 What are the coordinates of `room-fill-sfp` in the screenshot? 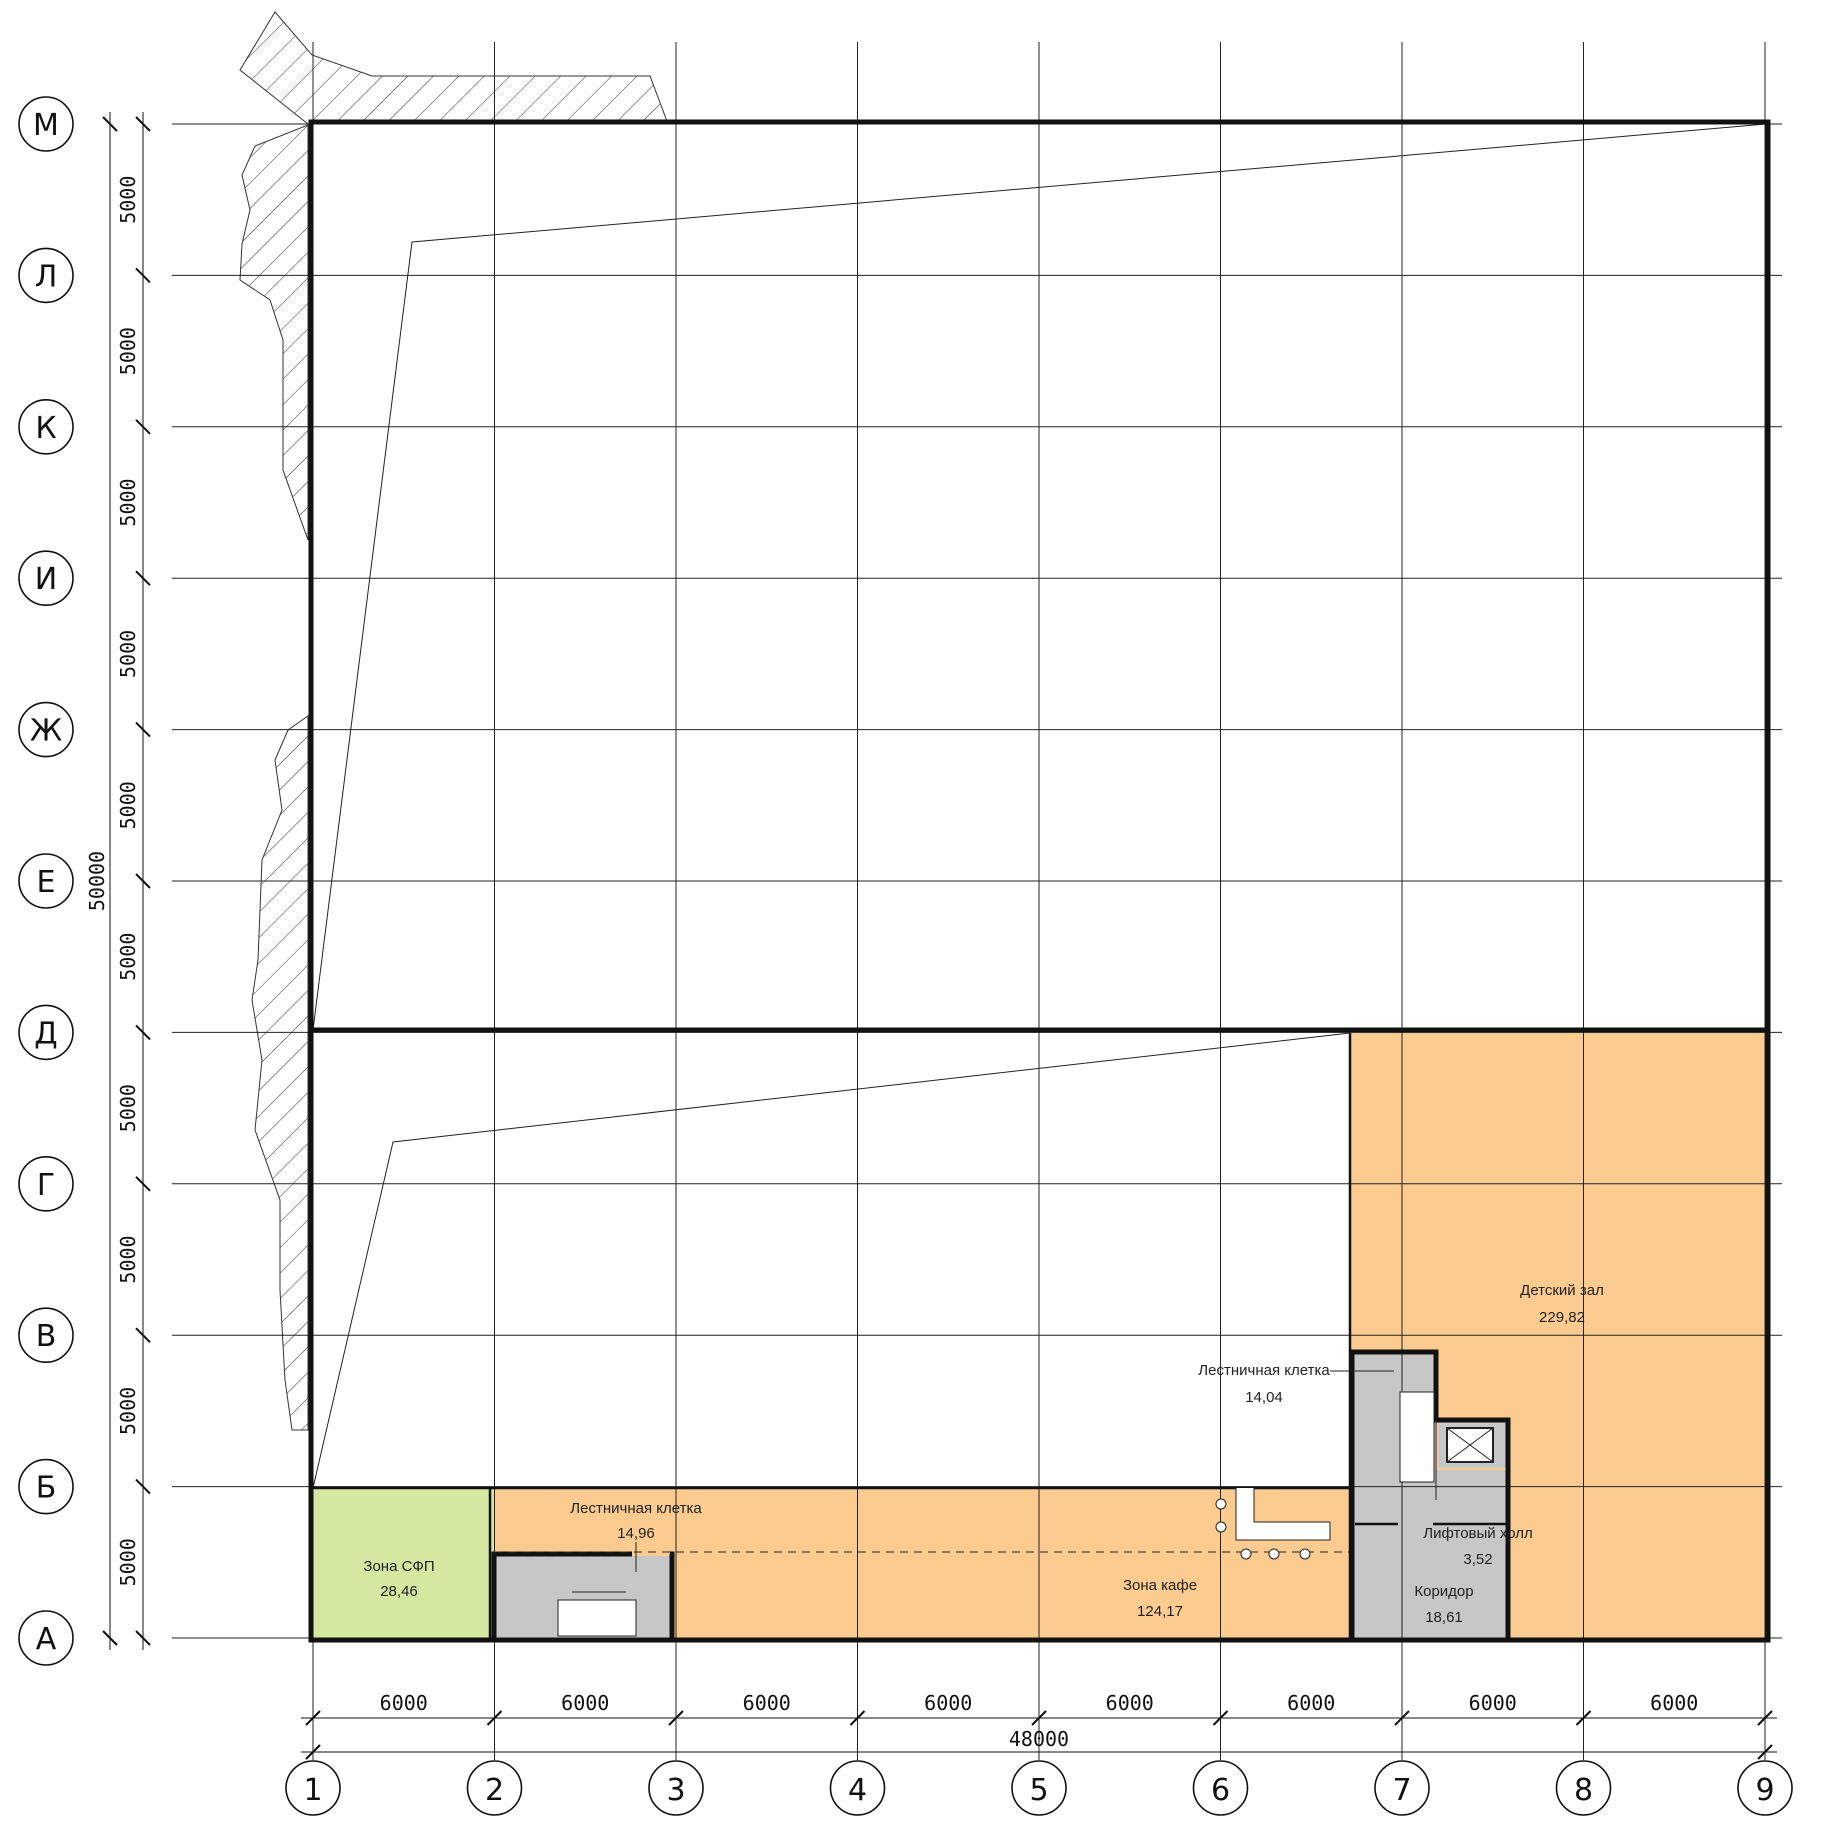 It's located at (403, 1563).